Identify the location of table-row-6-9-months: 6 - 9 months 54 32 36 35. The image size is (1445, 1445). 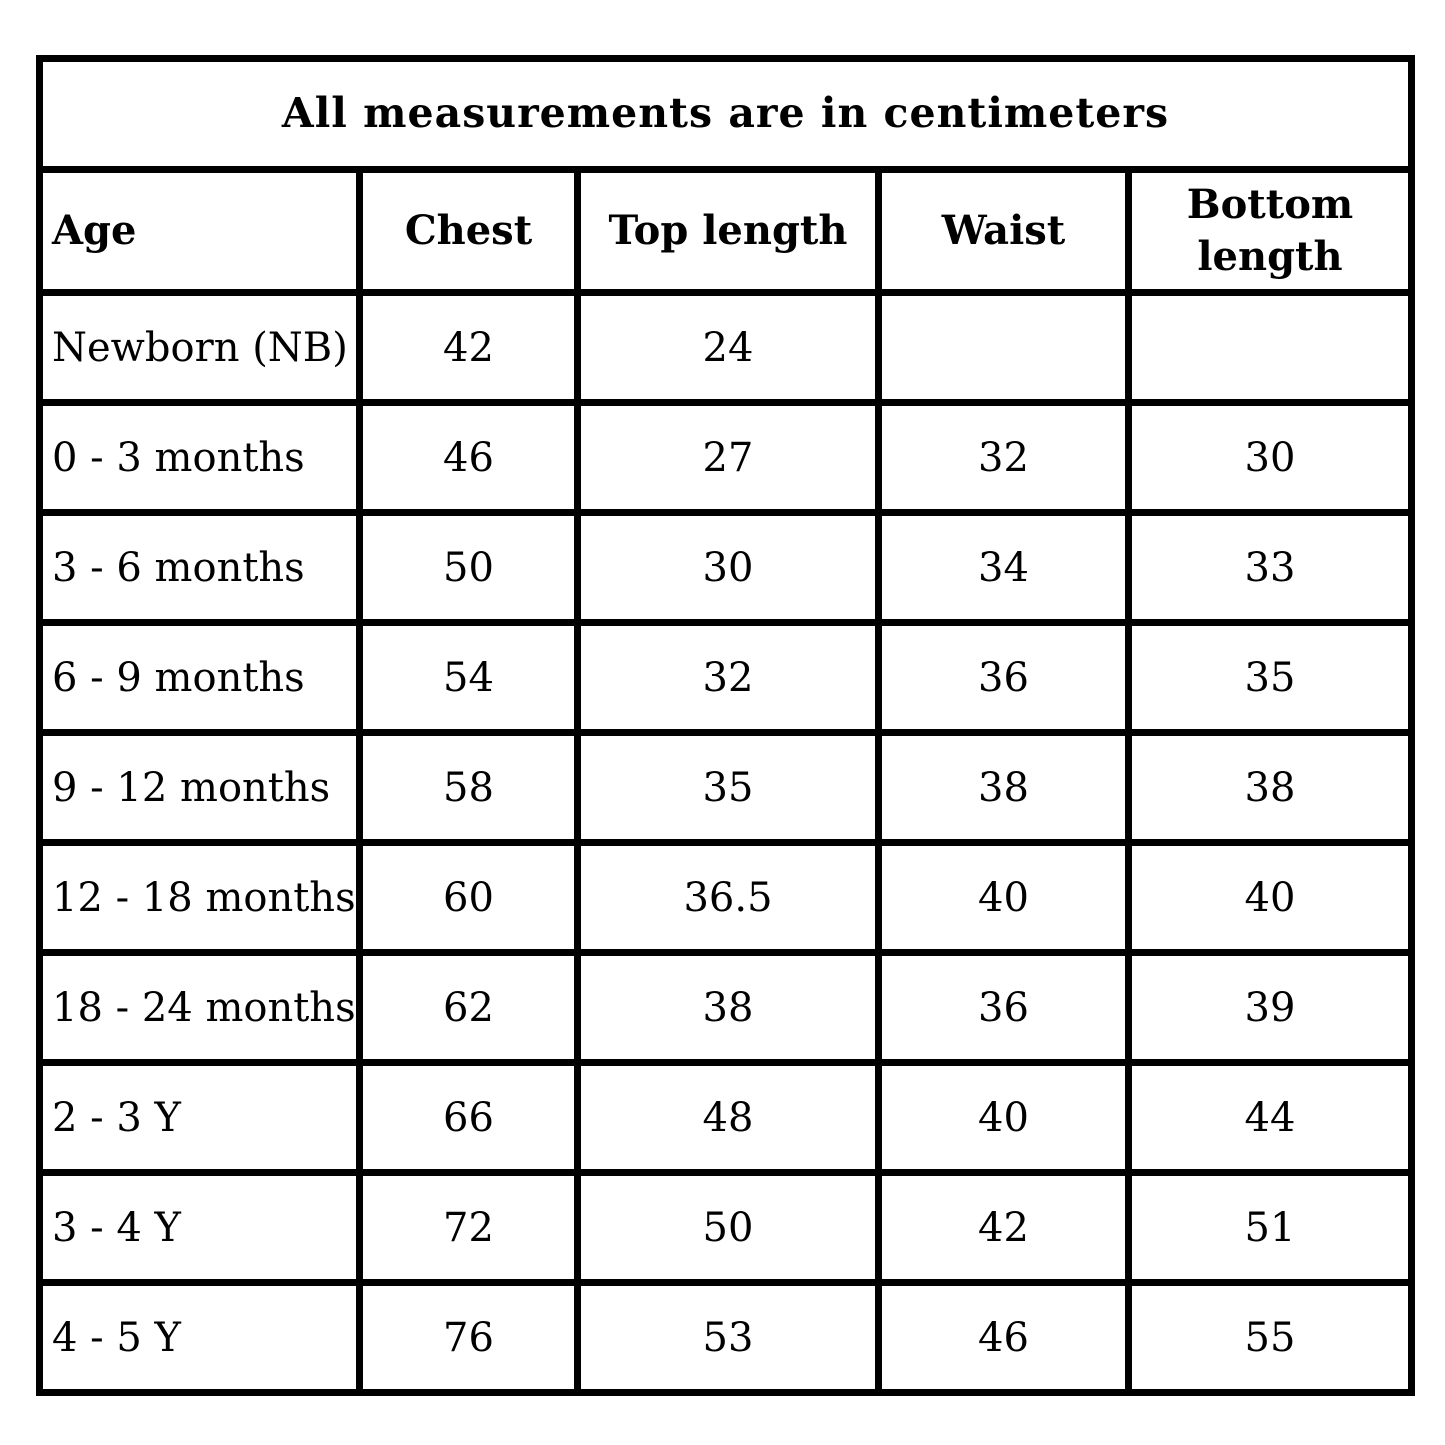
(726, 677).